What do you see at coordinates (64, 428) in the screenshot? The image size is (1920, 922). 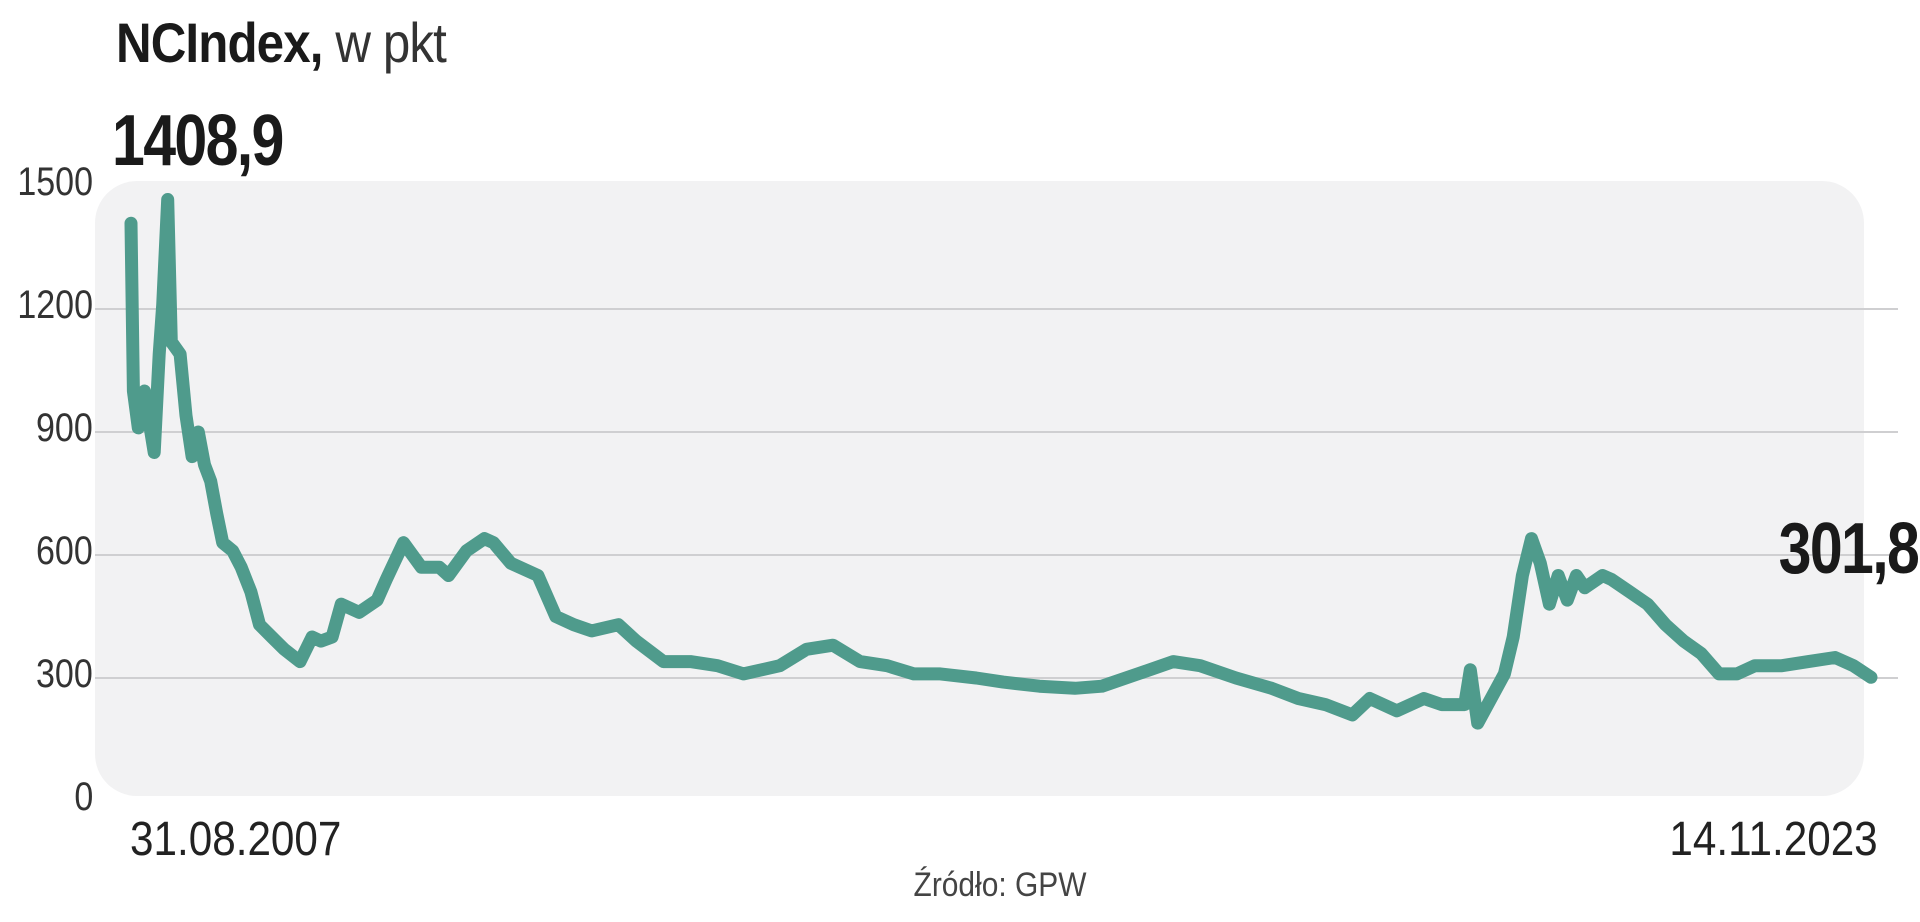 I see `y-tick-label: 900` at bounding box center [64, 428].